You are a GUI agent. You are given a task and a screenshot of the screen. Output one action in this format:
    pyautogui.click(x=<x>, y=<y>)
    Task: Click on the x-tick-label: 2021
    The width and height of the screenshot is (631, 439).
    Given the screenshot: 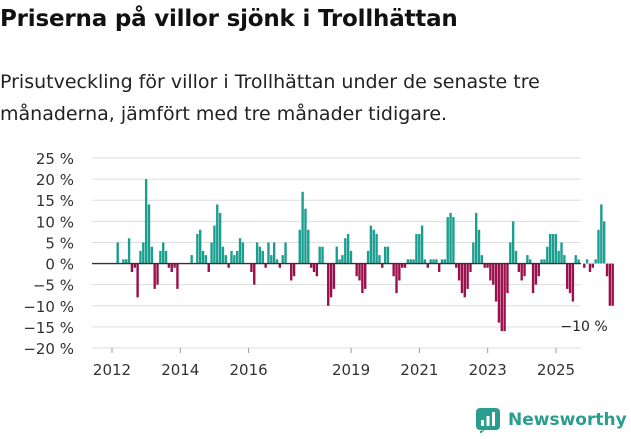 What is the action you would take?
    pyautogui.click(x=419, y=370)
    